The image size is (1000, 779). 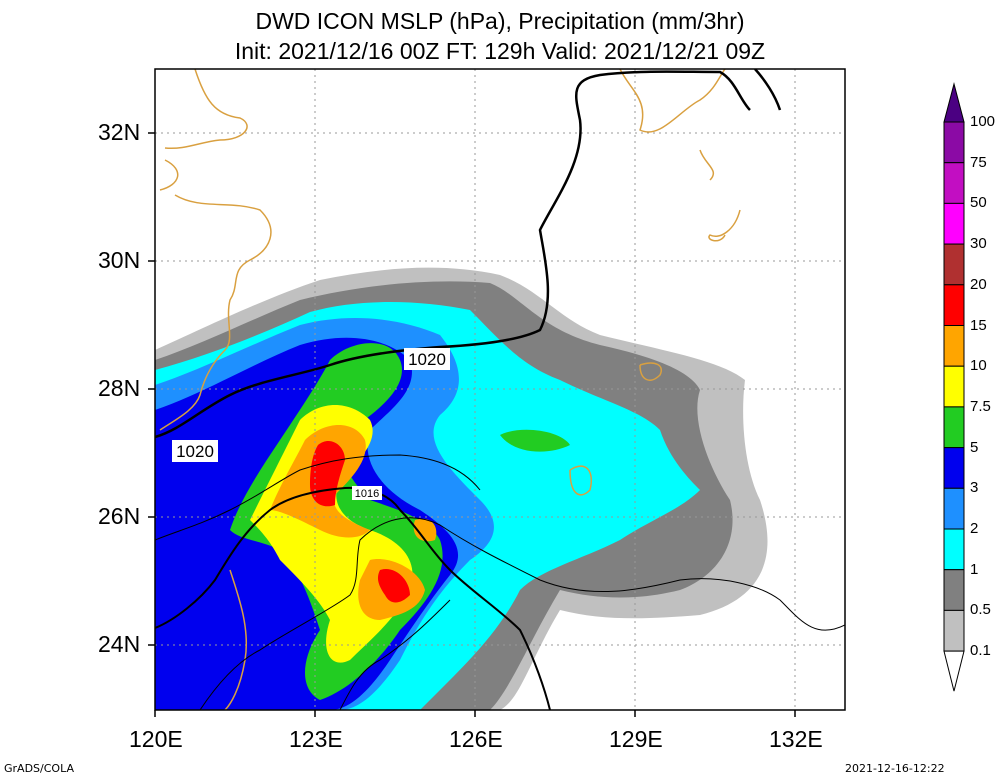 I want to click on footer-timestamp: 2021-12-16-12:22, so click(x=895, y=768).